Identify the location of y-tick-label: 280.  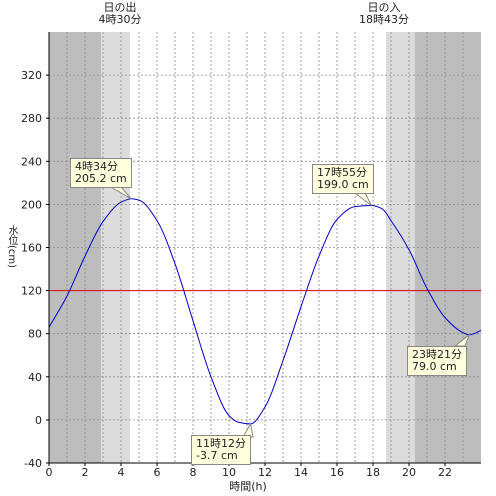
(31, 118).